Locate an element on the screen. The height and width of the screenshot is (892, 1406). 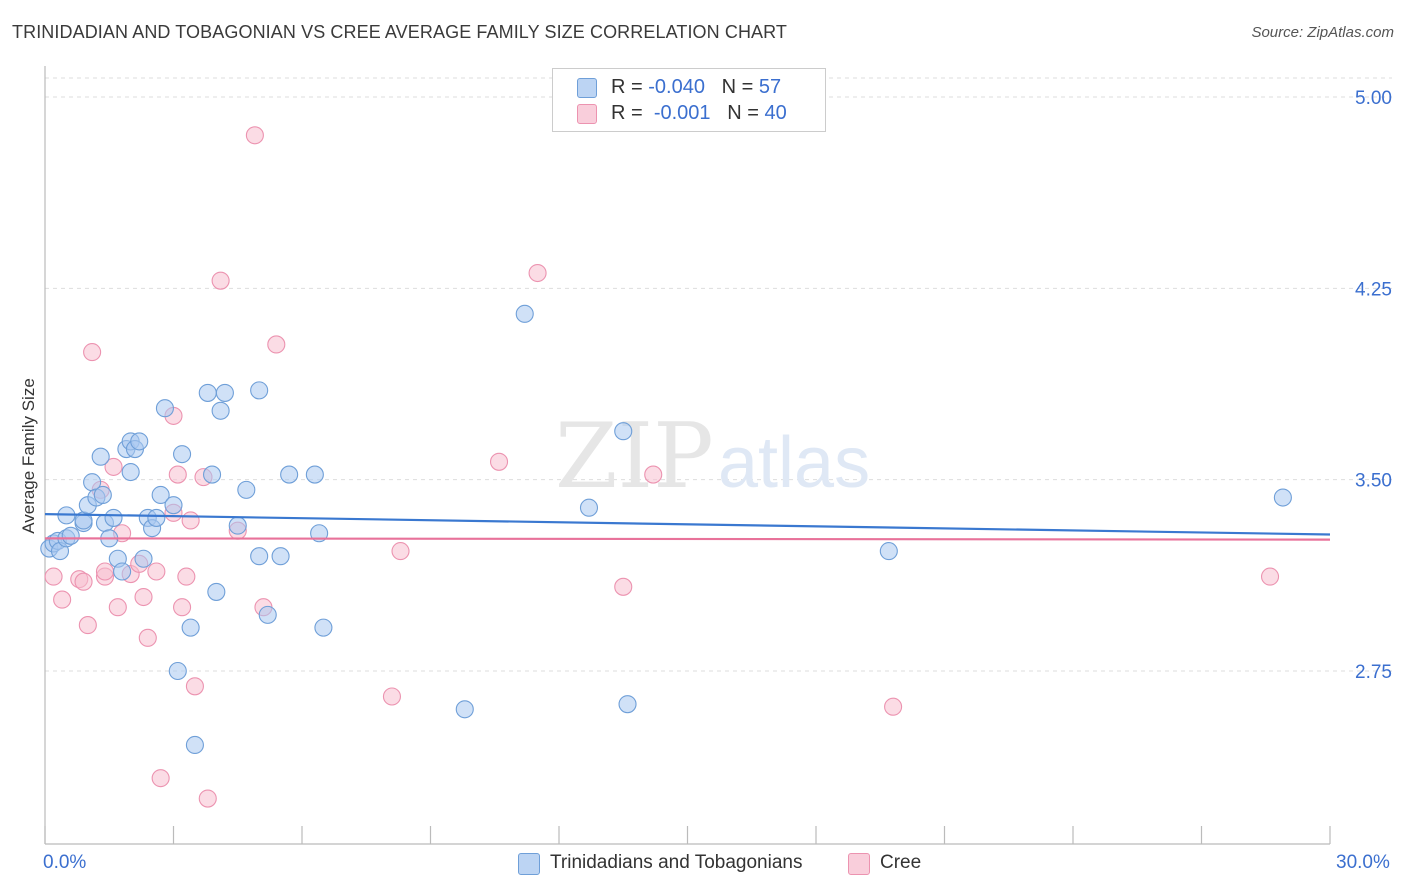
bottom-legend-label: Trinidadians and Tobagonians is located at coordinates (676, 862).